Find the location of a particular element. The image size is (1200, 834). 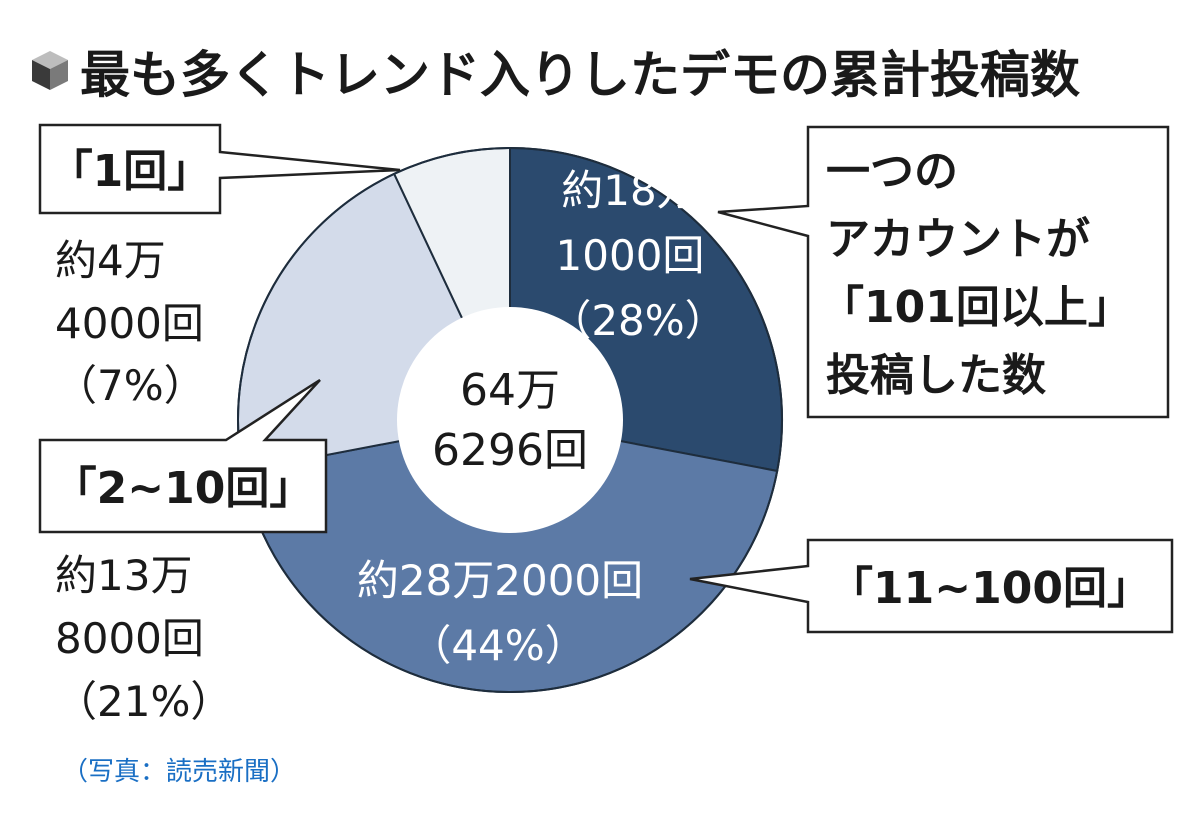

data-label-101-percent: （28%） is located at coordinates (637, 320).